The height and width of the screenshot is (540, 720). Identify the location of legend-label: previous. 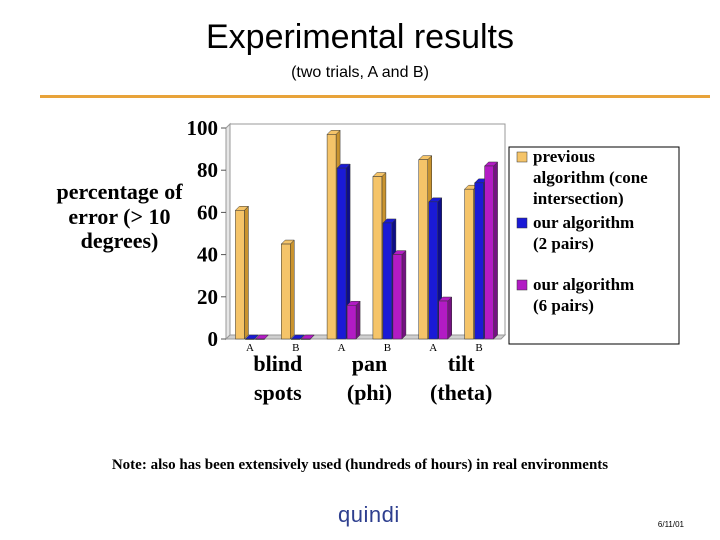
(564, 156).